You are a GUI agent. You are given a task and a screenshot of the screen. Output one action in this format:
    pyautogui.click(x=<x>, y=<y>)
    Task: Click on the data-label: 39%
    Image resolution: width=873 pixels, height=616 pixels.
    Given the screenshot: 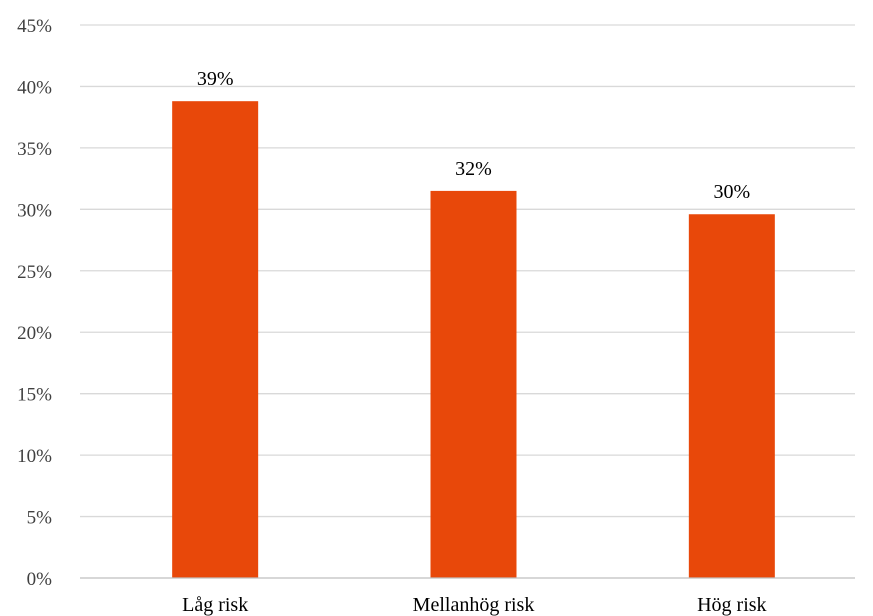 What is the action you would take?
    pyautogui.click(x=215, y=79)
    